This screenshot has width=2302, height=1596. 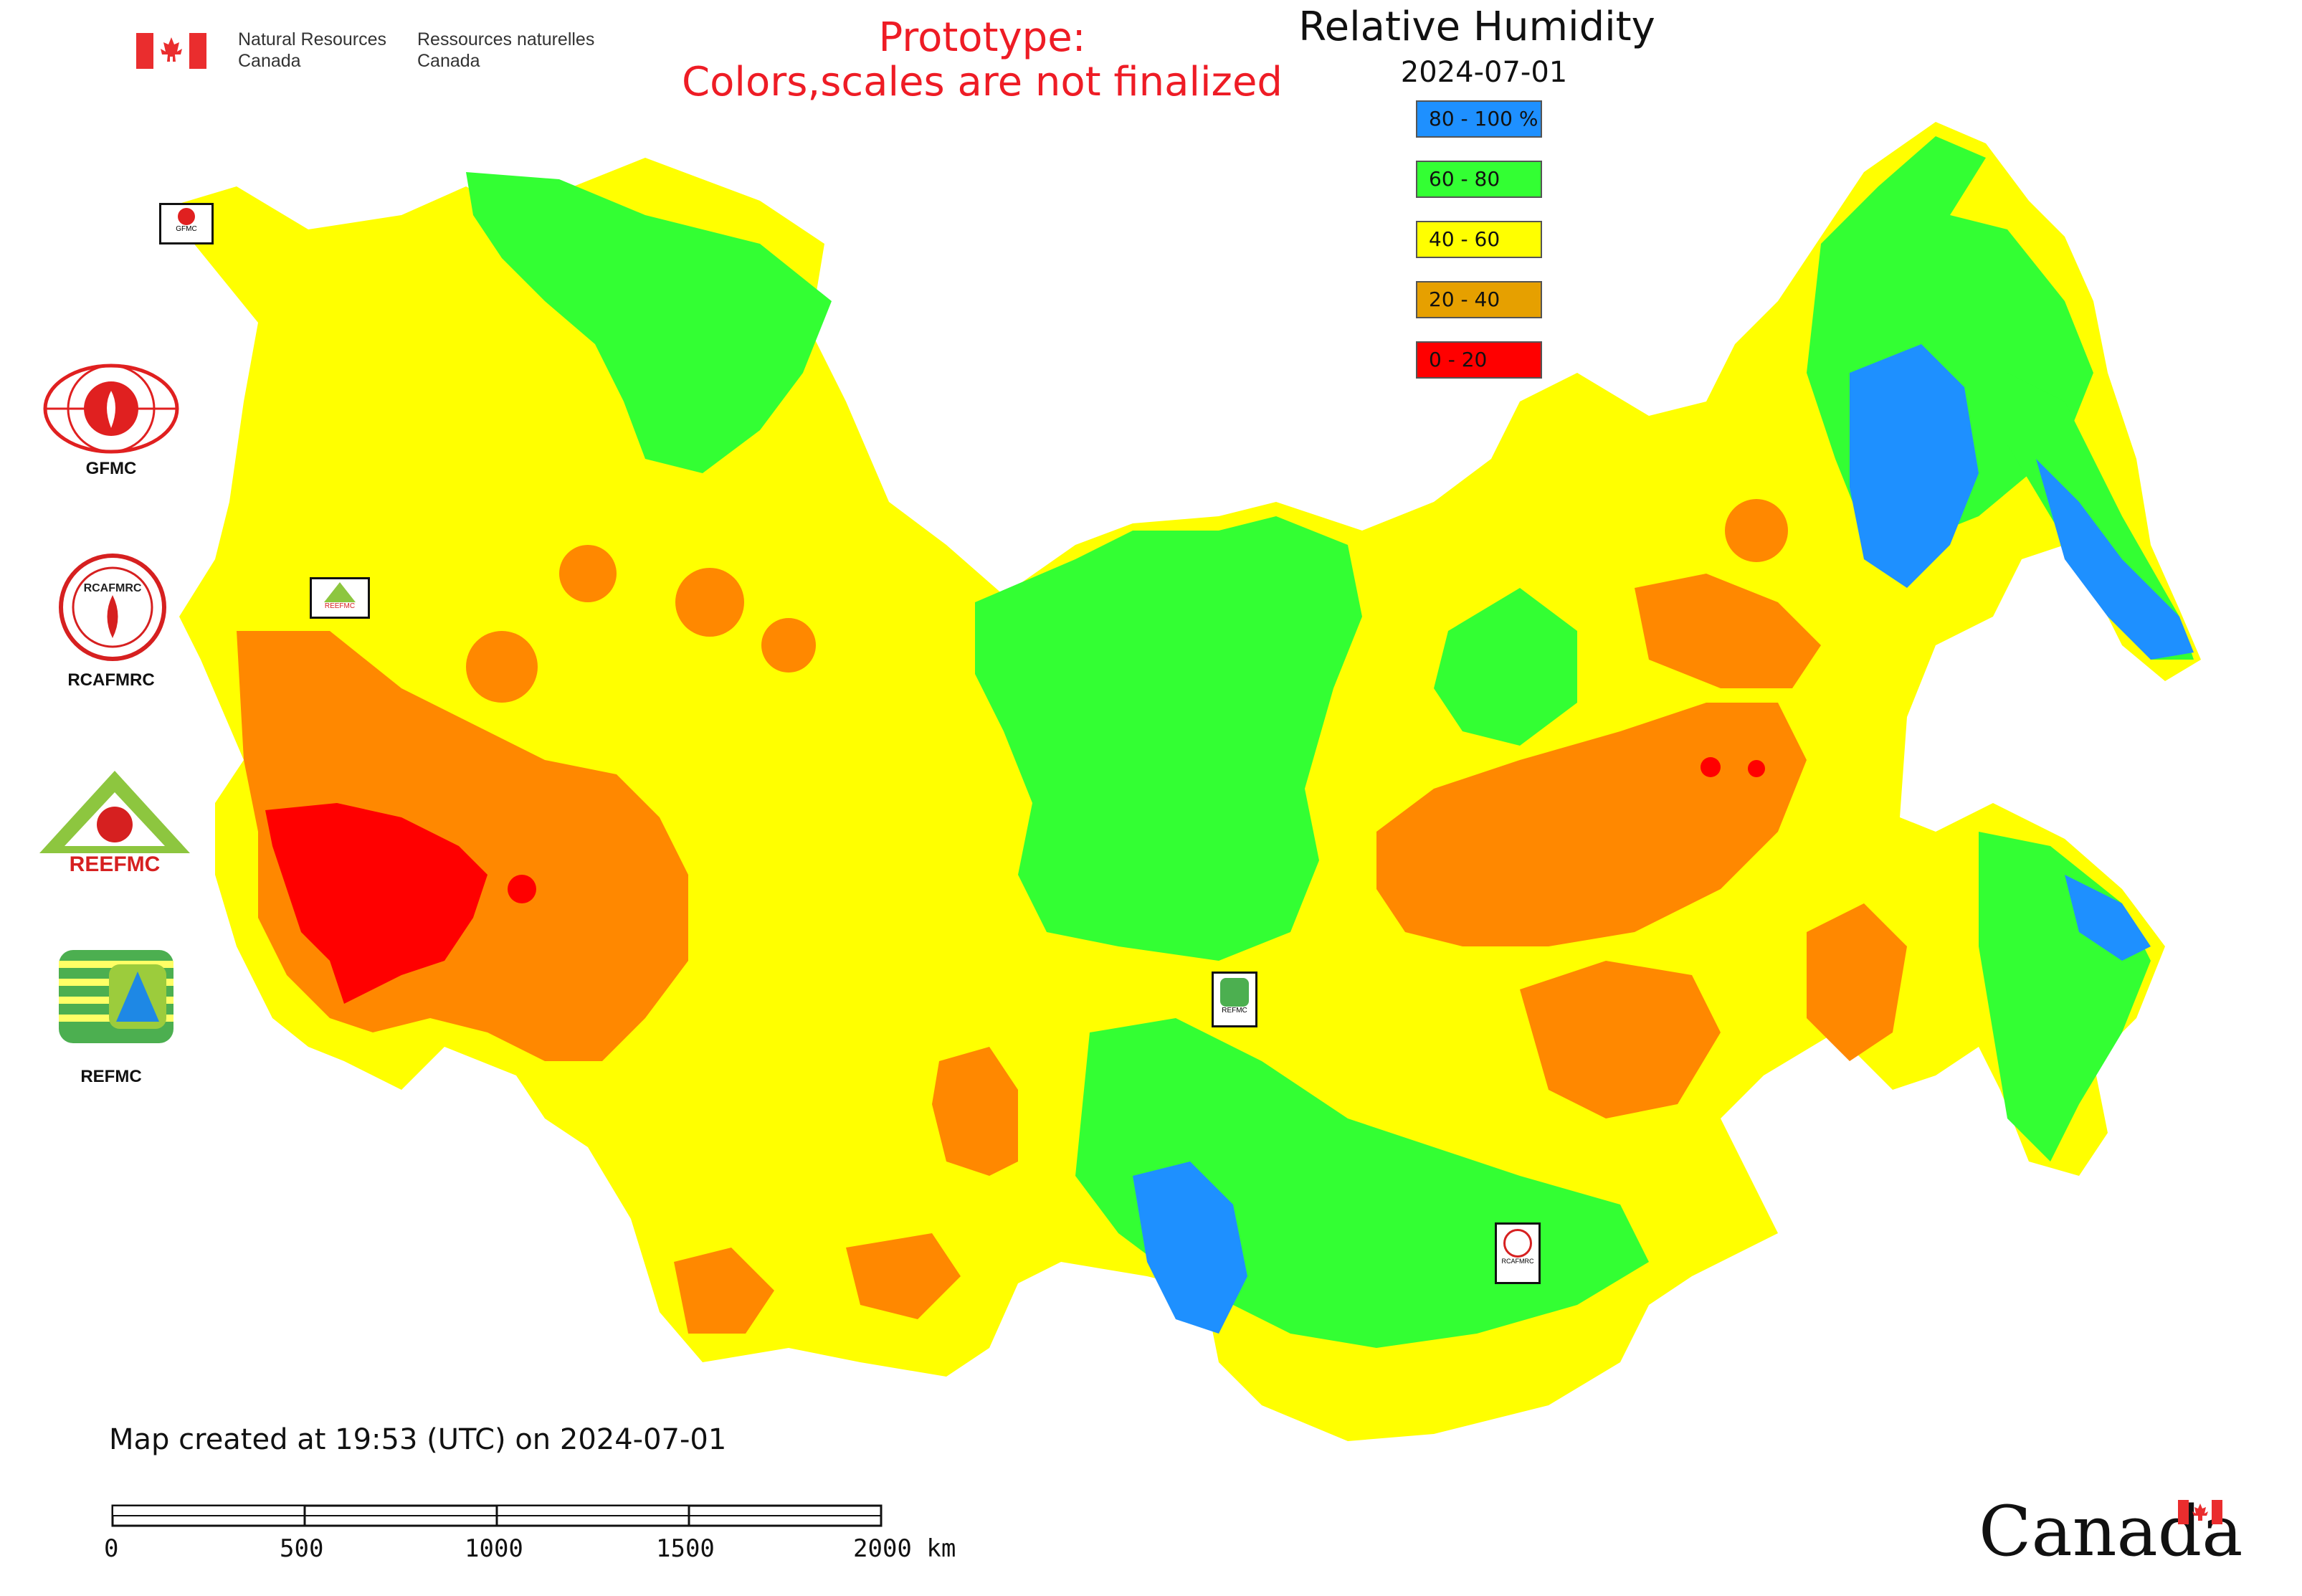 What do you see at coordinates (1591, 824) in the screenshot?
I see `humidity-zone-dry-east-siberia` at bounding box center [1591, 824].